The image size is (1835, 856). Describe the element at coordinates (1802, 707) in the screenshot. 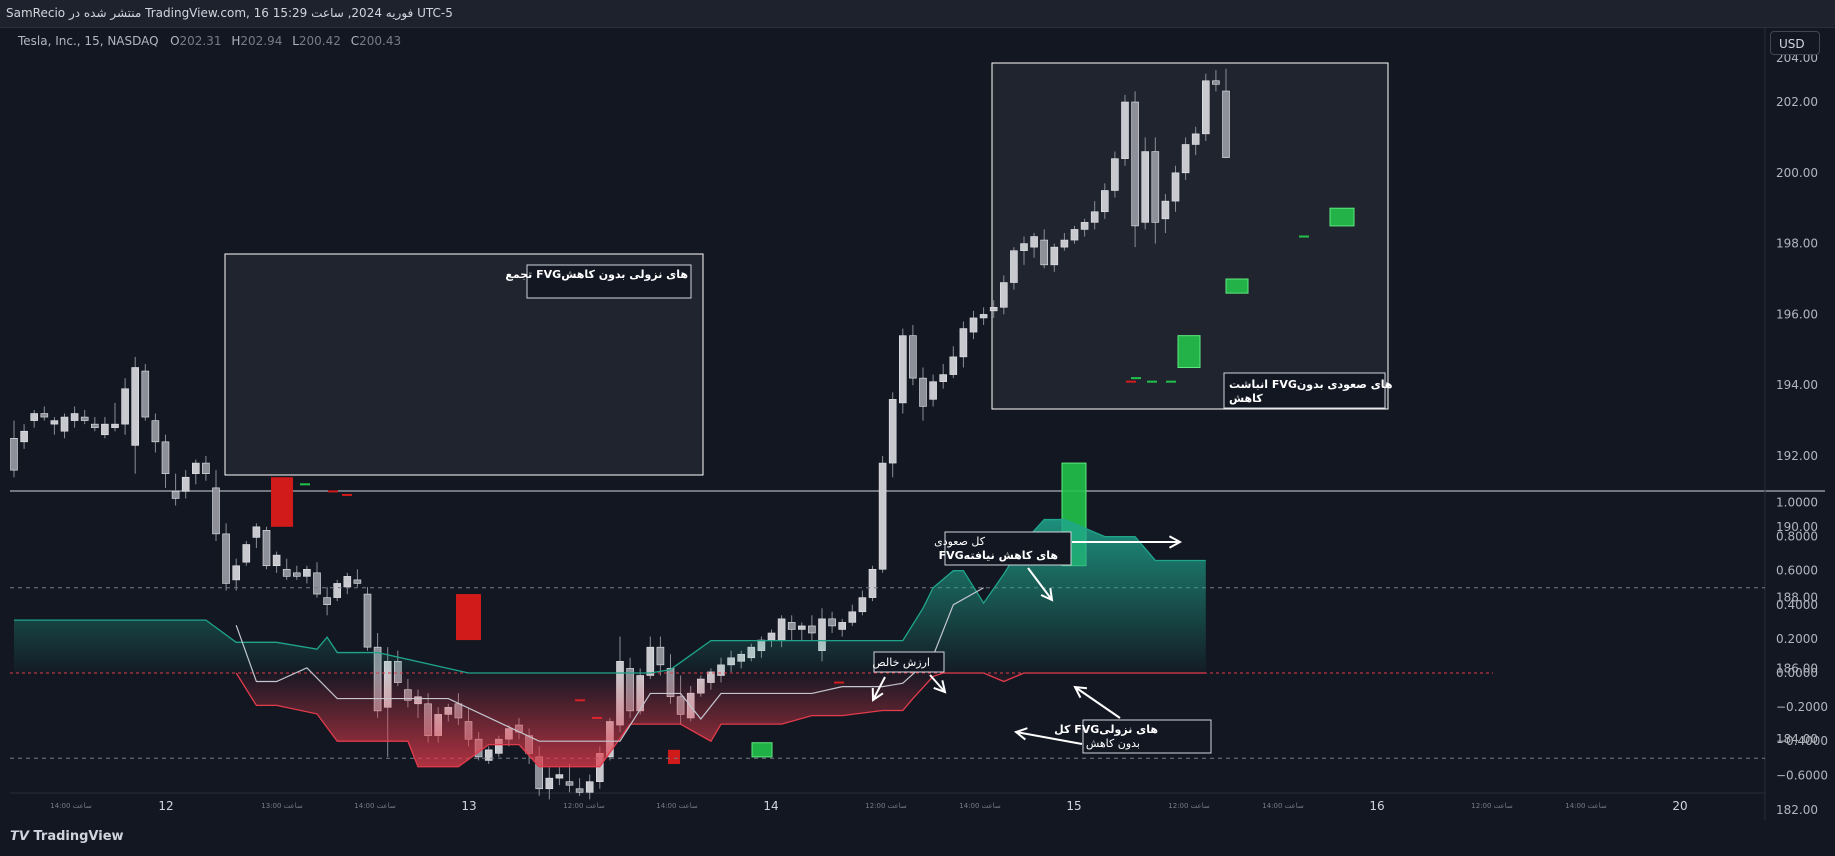

I see `osc-tick-label: −0.2000` at that location.